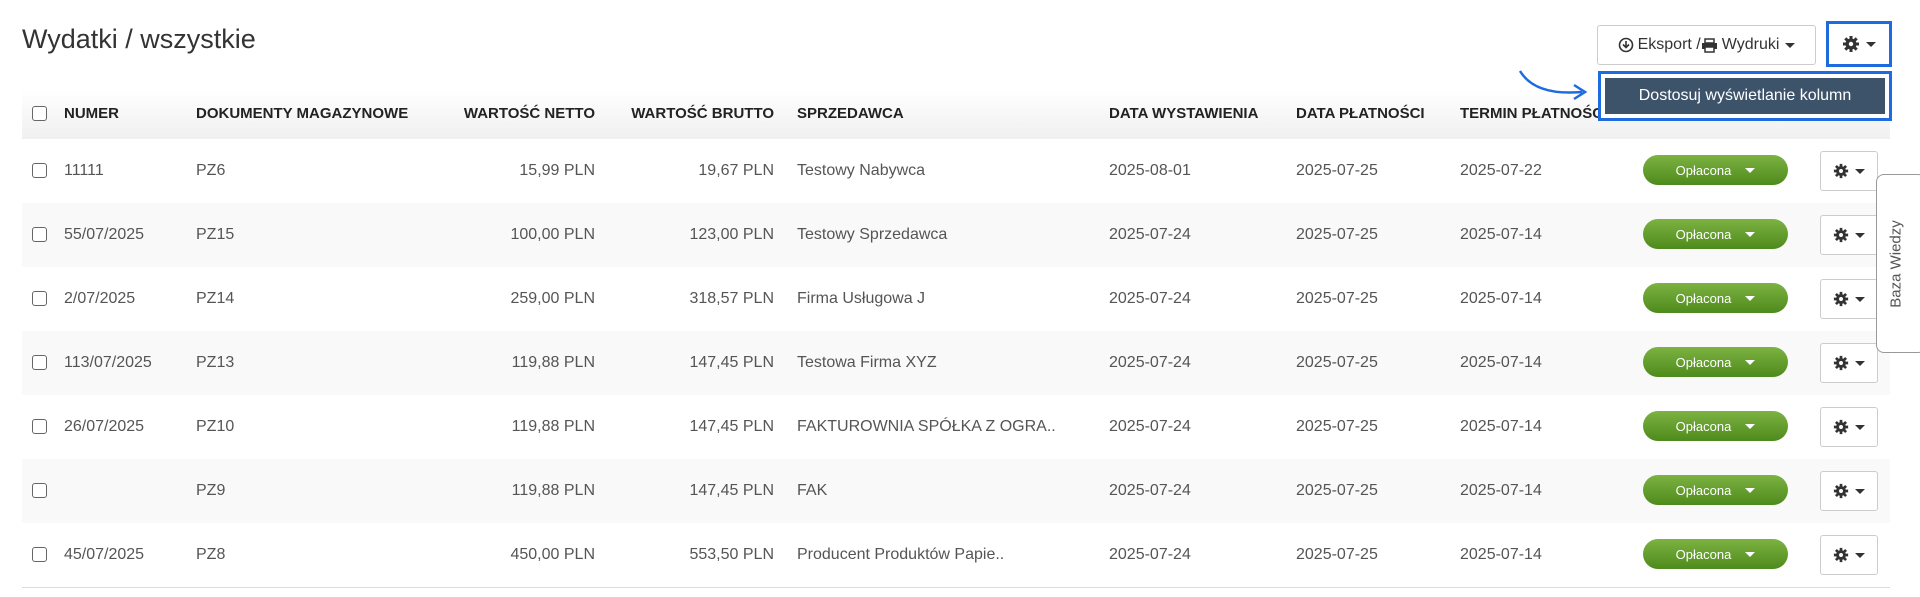  What do you see at coordinates (104, 426) in the screenshot?
I see `cell: 26/07/2025` at bounding box center [104, 426].